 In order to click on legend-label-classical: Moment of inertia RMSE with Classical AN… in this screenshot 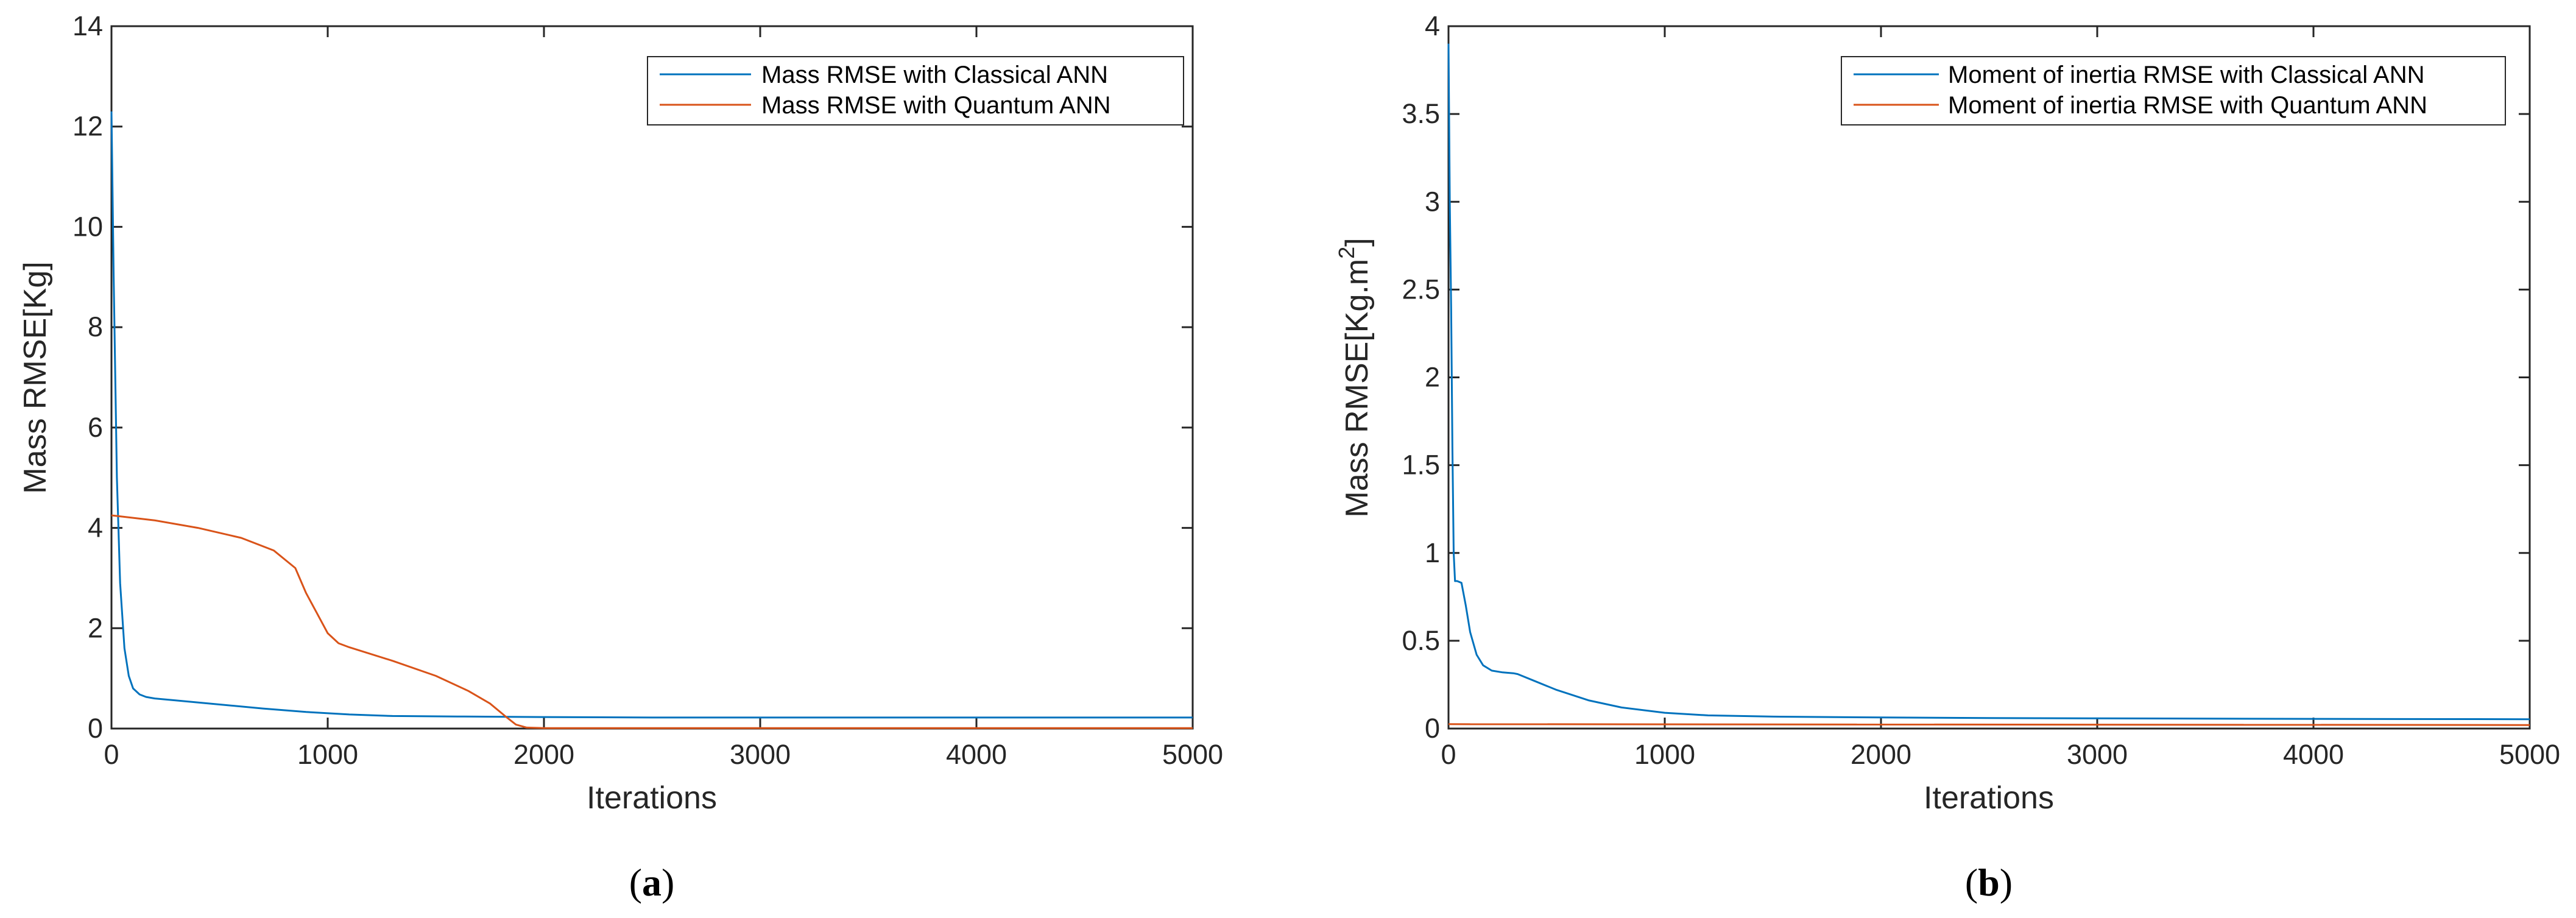, I will do `click(2186, 75)`.